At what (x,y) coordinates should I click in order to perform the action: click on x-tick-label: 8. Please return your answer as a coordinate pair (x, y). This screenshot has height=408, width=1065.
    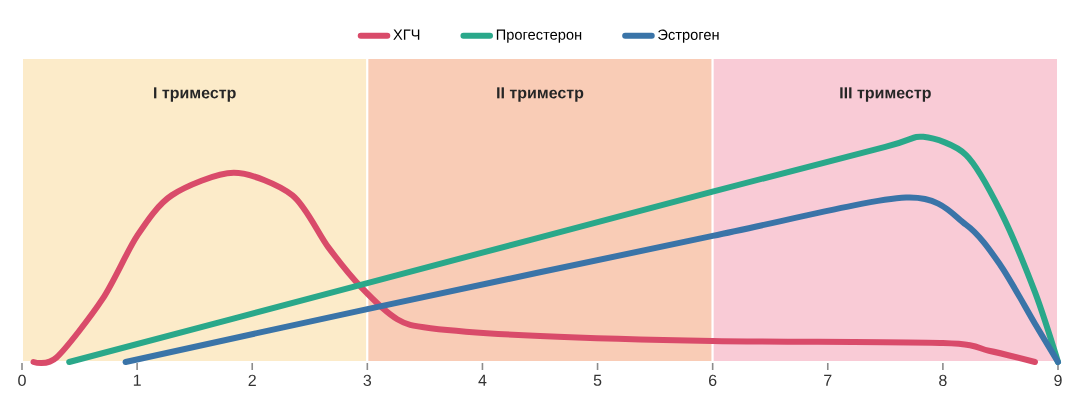
    Looking at the image, I should click on (943, 380).